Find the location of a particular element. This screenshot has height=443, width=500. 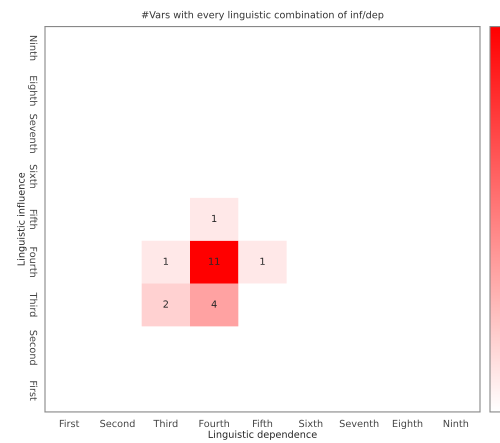

y-tick-label: Sixth is located at coordinates (34, 176).